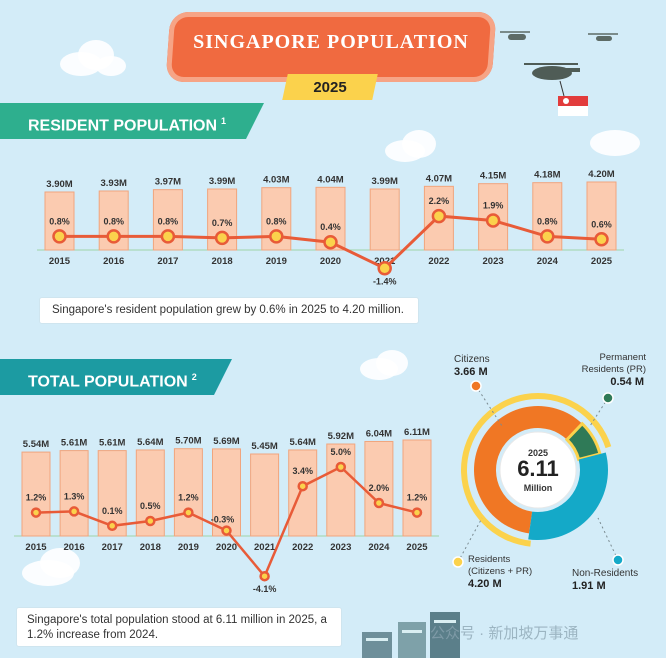 The image size is (666, 658). I want to click on growth-label: 1.3%, so click(74, 496).